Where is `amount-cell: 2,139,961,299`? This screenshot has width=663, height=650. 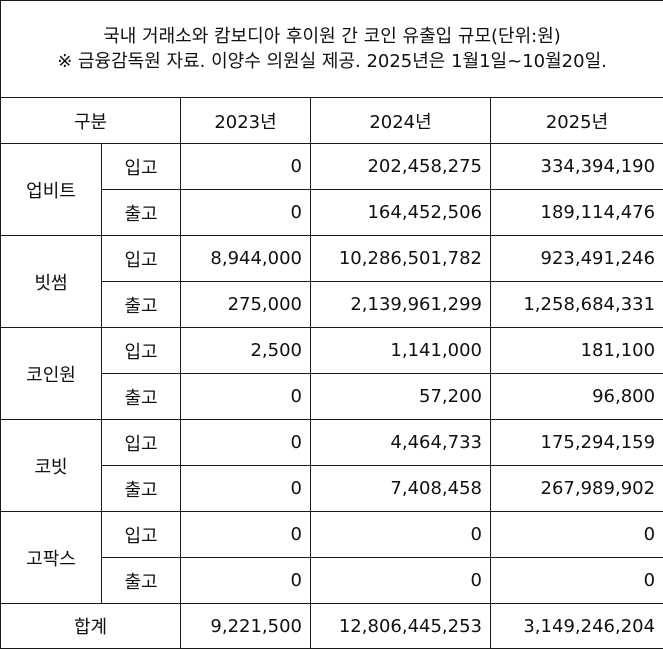 amount-cell: 2,139,961,299 is located at coordinates (400, 304).